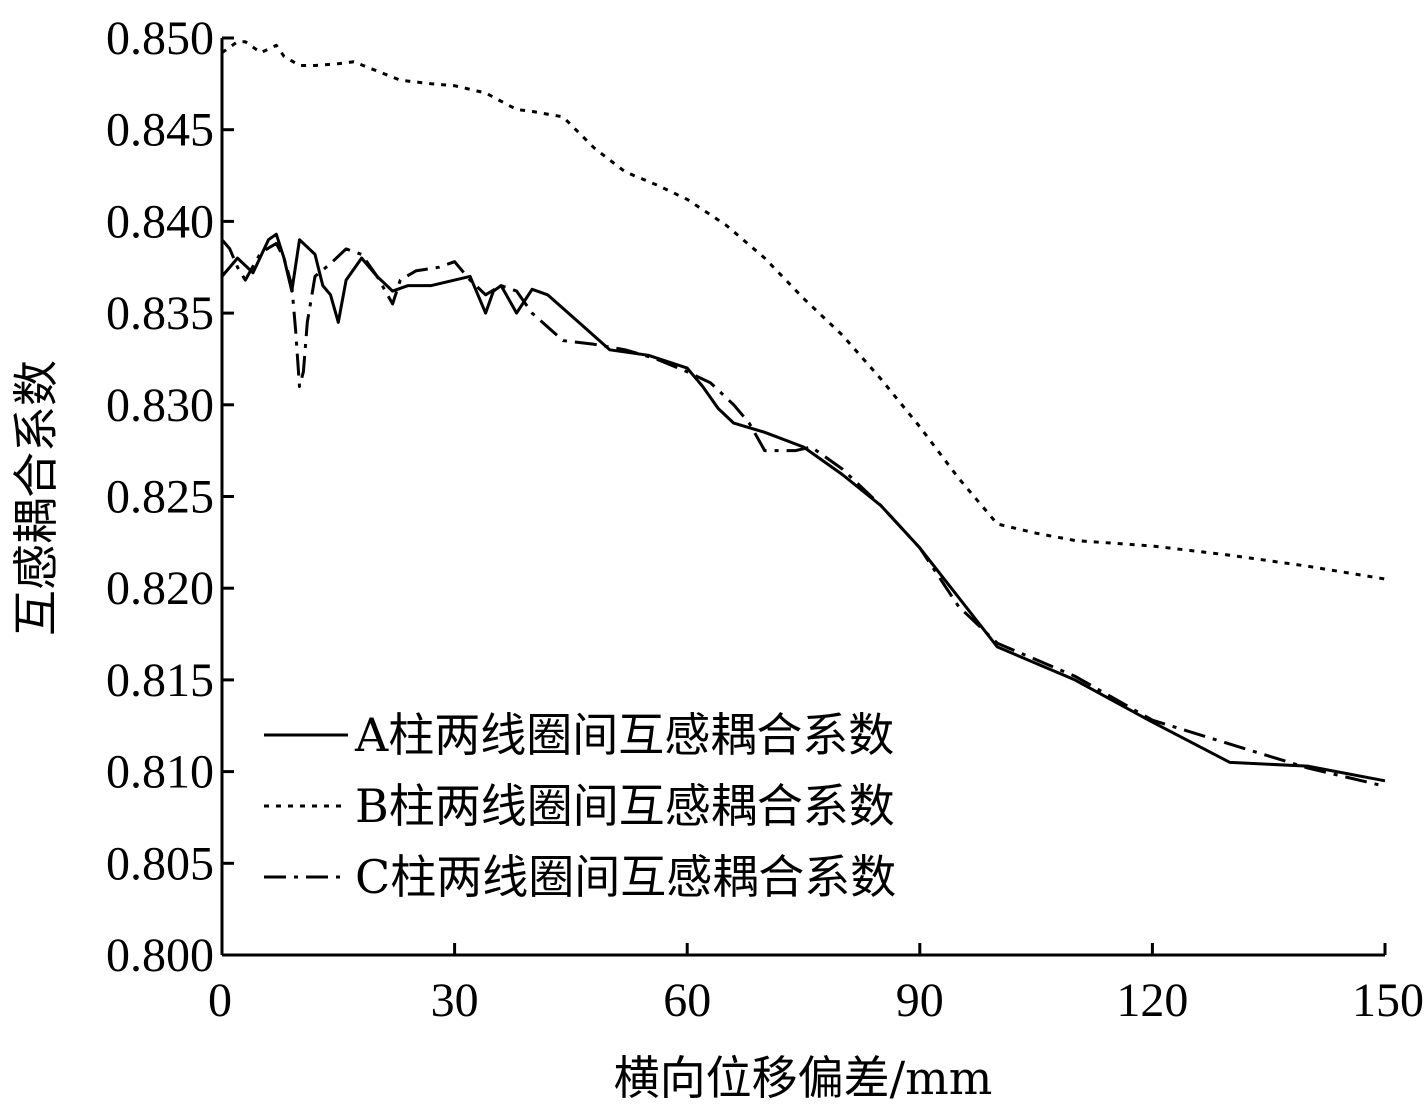 The image size is (1428, 1113). I want to click on y-tick-label: 0.800, so click(160, 955).